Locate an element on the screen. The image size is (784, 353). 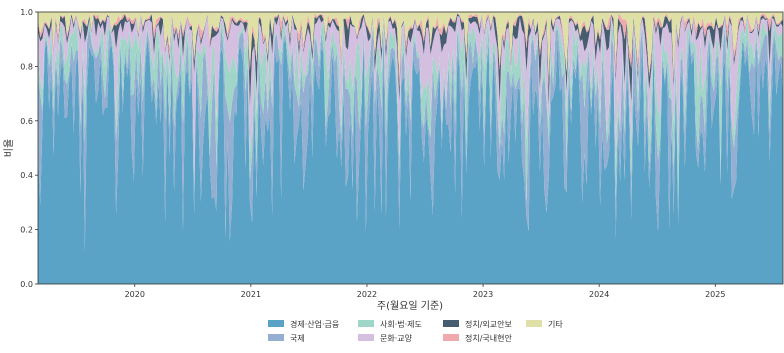
x-tick-label: 2025 is located at coordinates (715, 294).